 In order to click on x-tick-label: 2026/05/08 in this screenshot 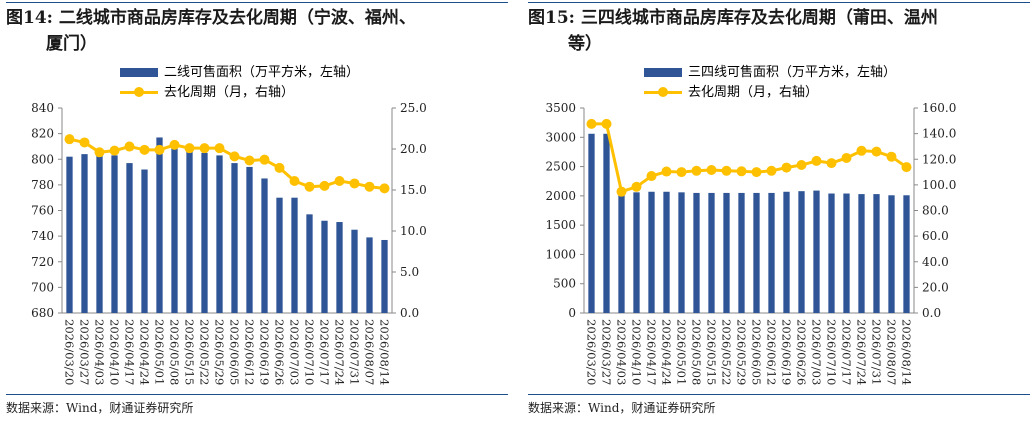, I will do `click(697, 352)`.